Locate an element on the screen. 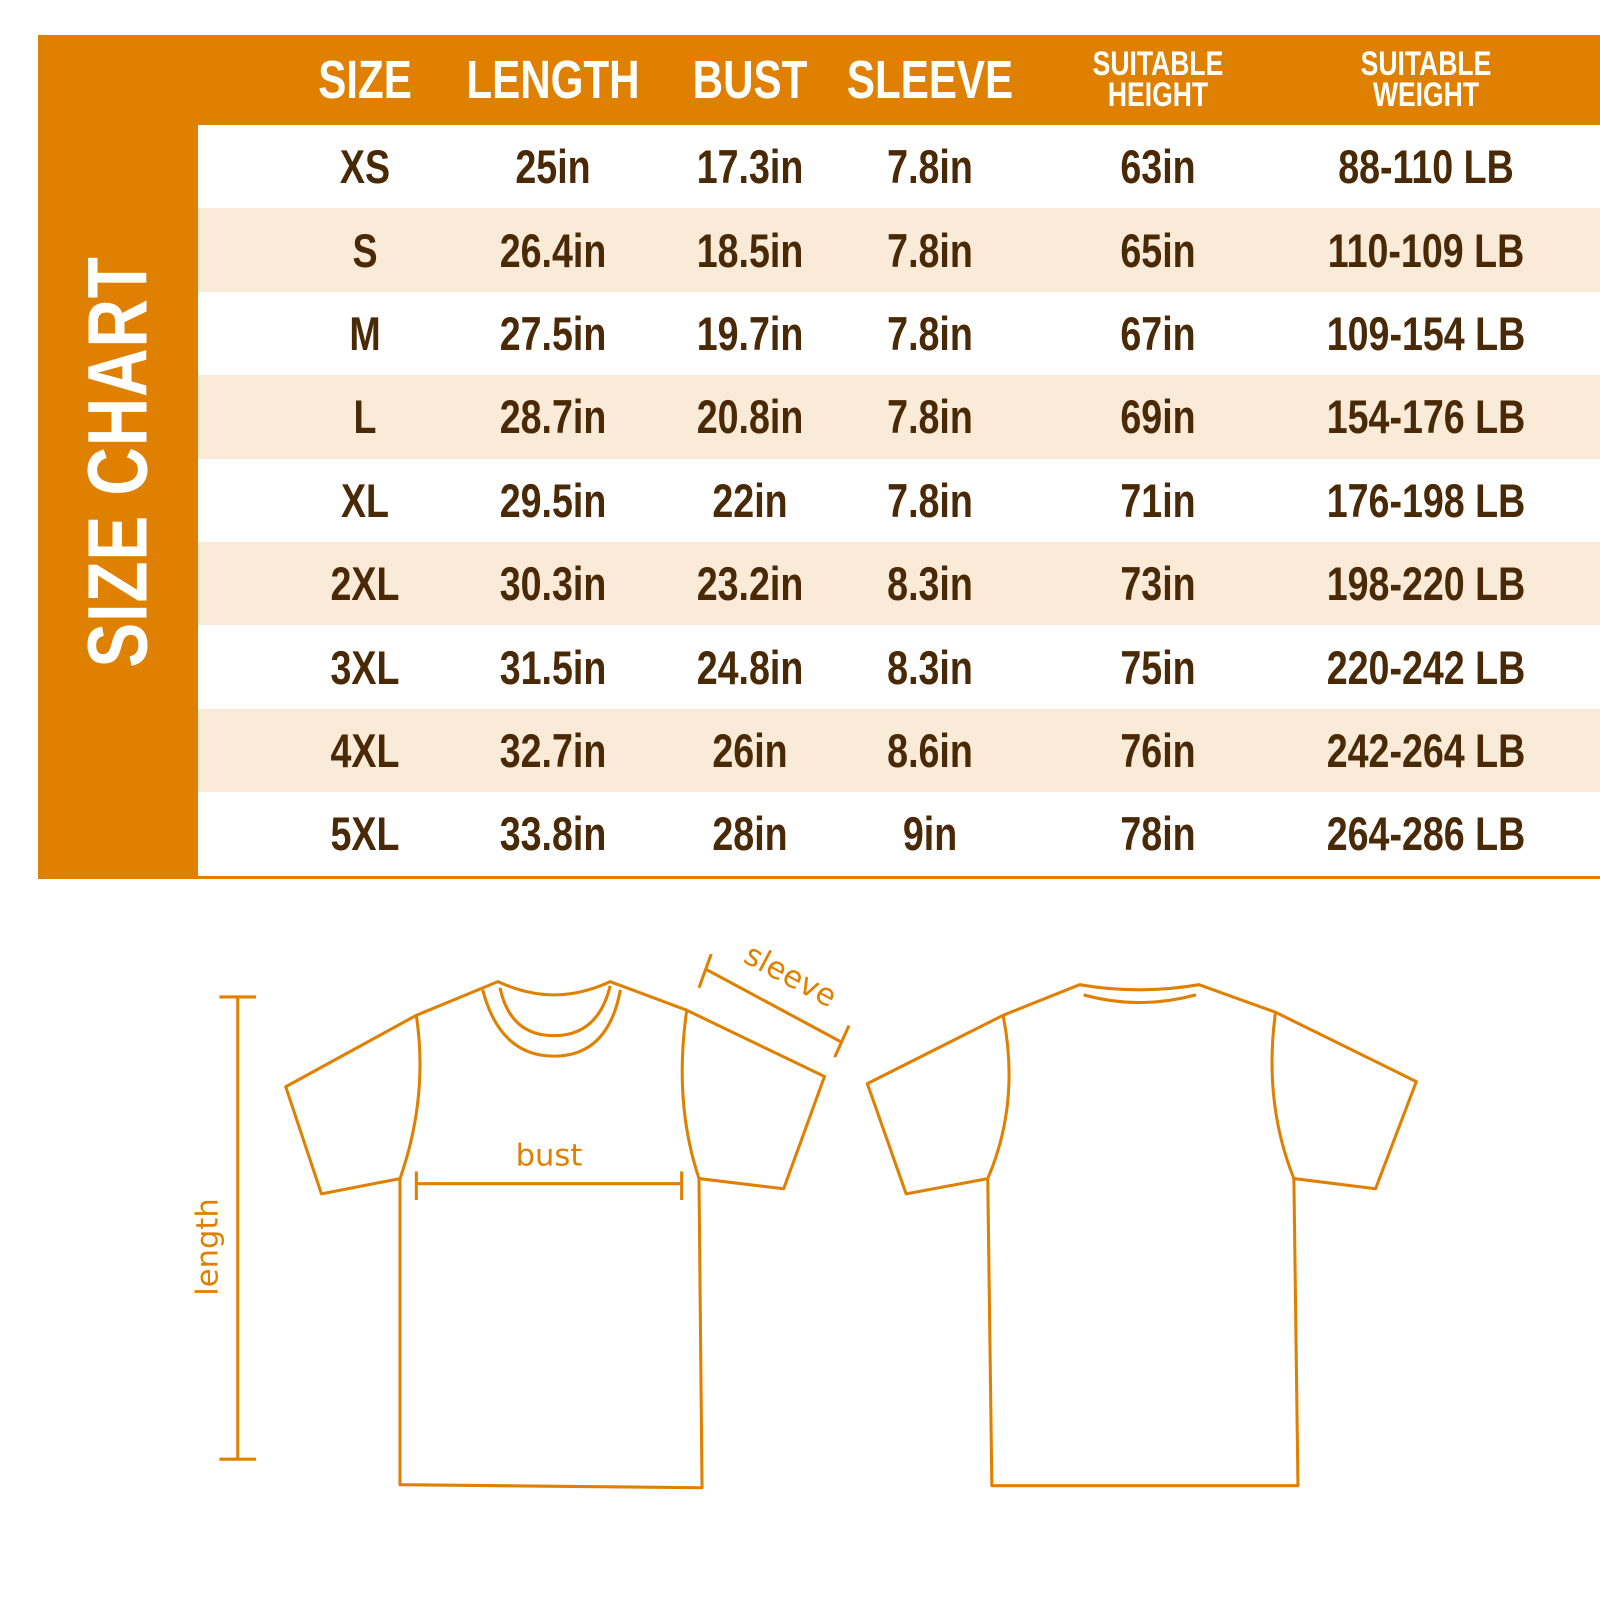 The height and width of the screenshot is (1600, 1600). cell-text: 75in is located at coordinates (1158, 667).